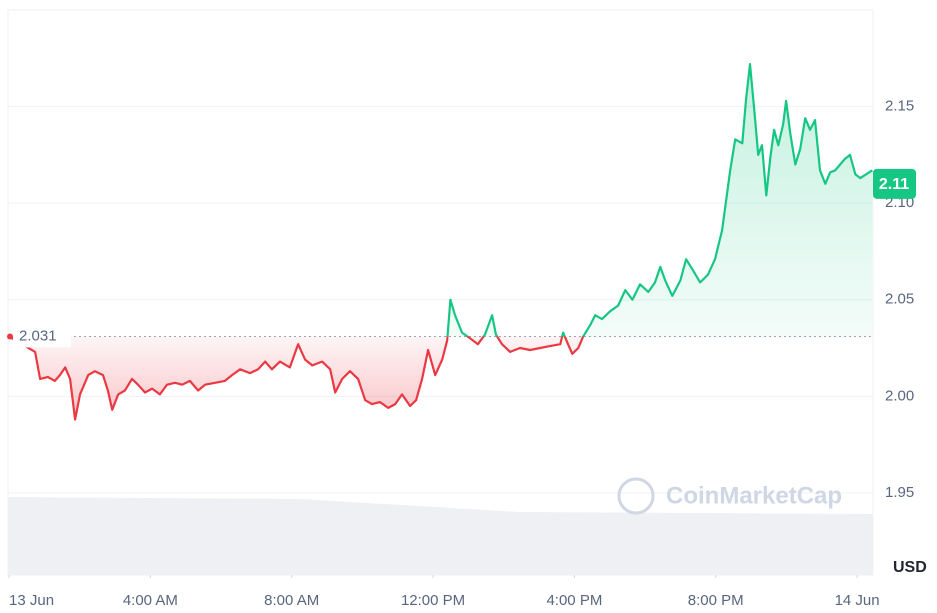 This screenshot has height=613, width=937. Describe the element at coordinates (150, 600) in the screenshot. I see `x-tick-label: 4:00 AM` at that location.